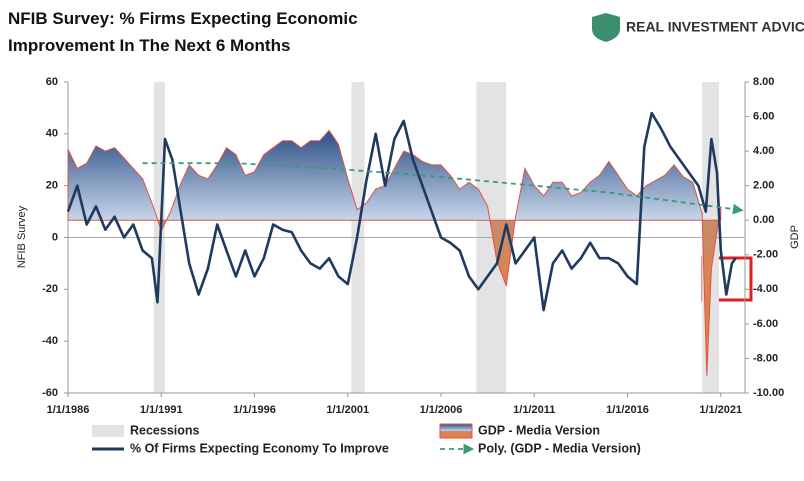  Describe the element at coordinates (259, 448) in the screenshot. I see `legend-label: % Of Firms Expecting Economy To Improve` at that location.